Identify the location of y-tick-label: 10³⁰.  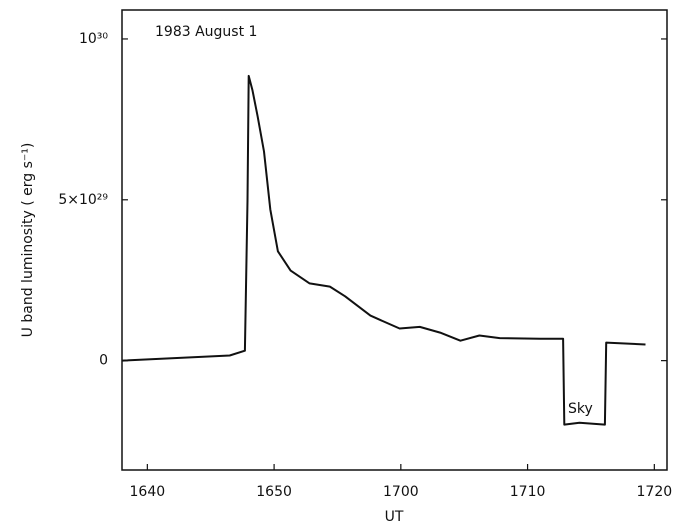
(93, 39).